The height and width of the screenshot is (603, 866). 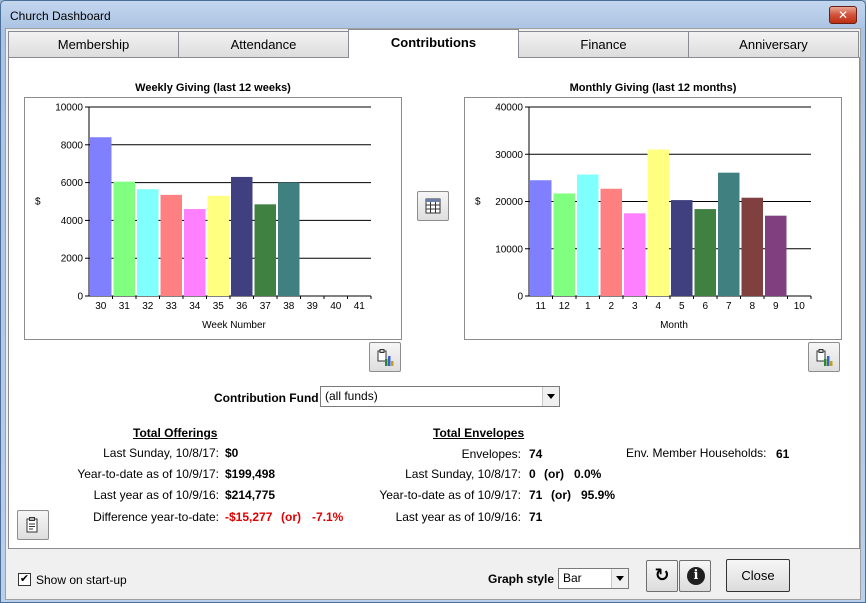 I want to click on x-tick-label: 30, so click(x=101, y=306).